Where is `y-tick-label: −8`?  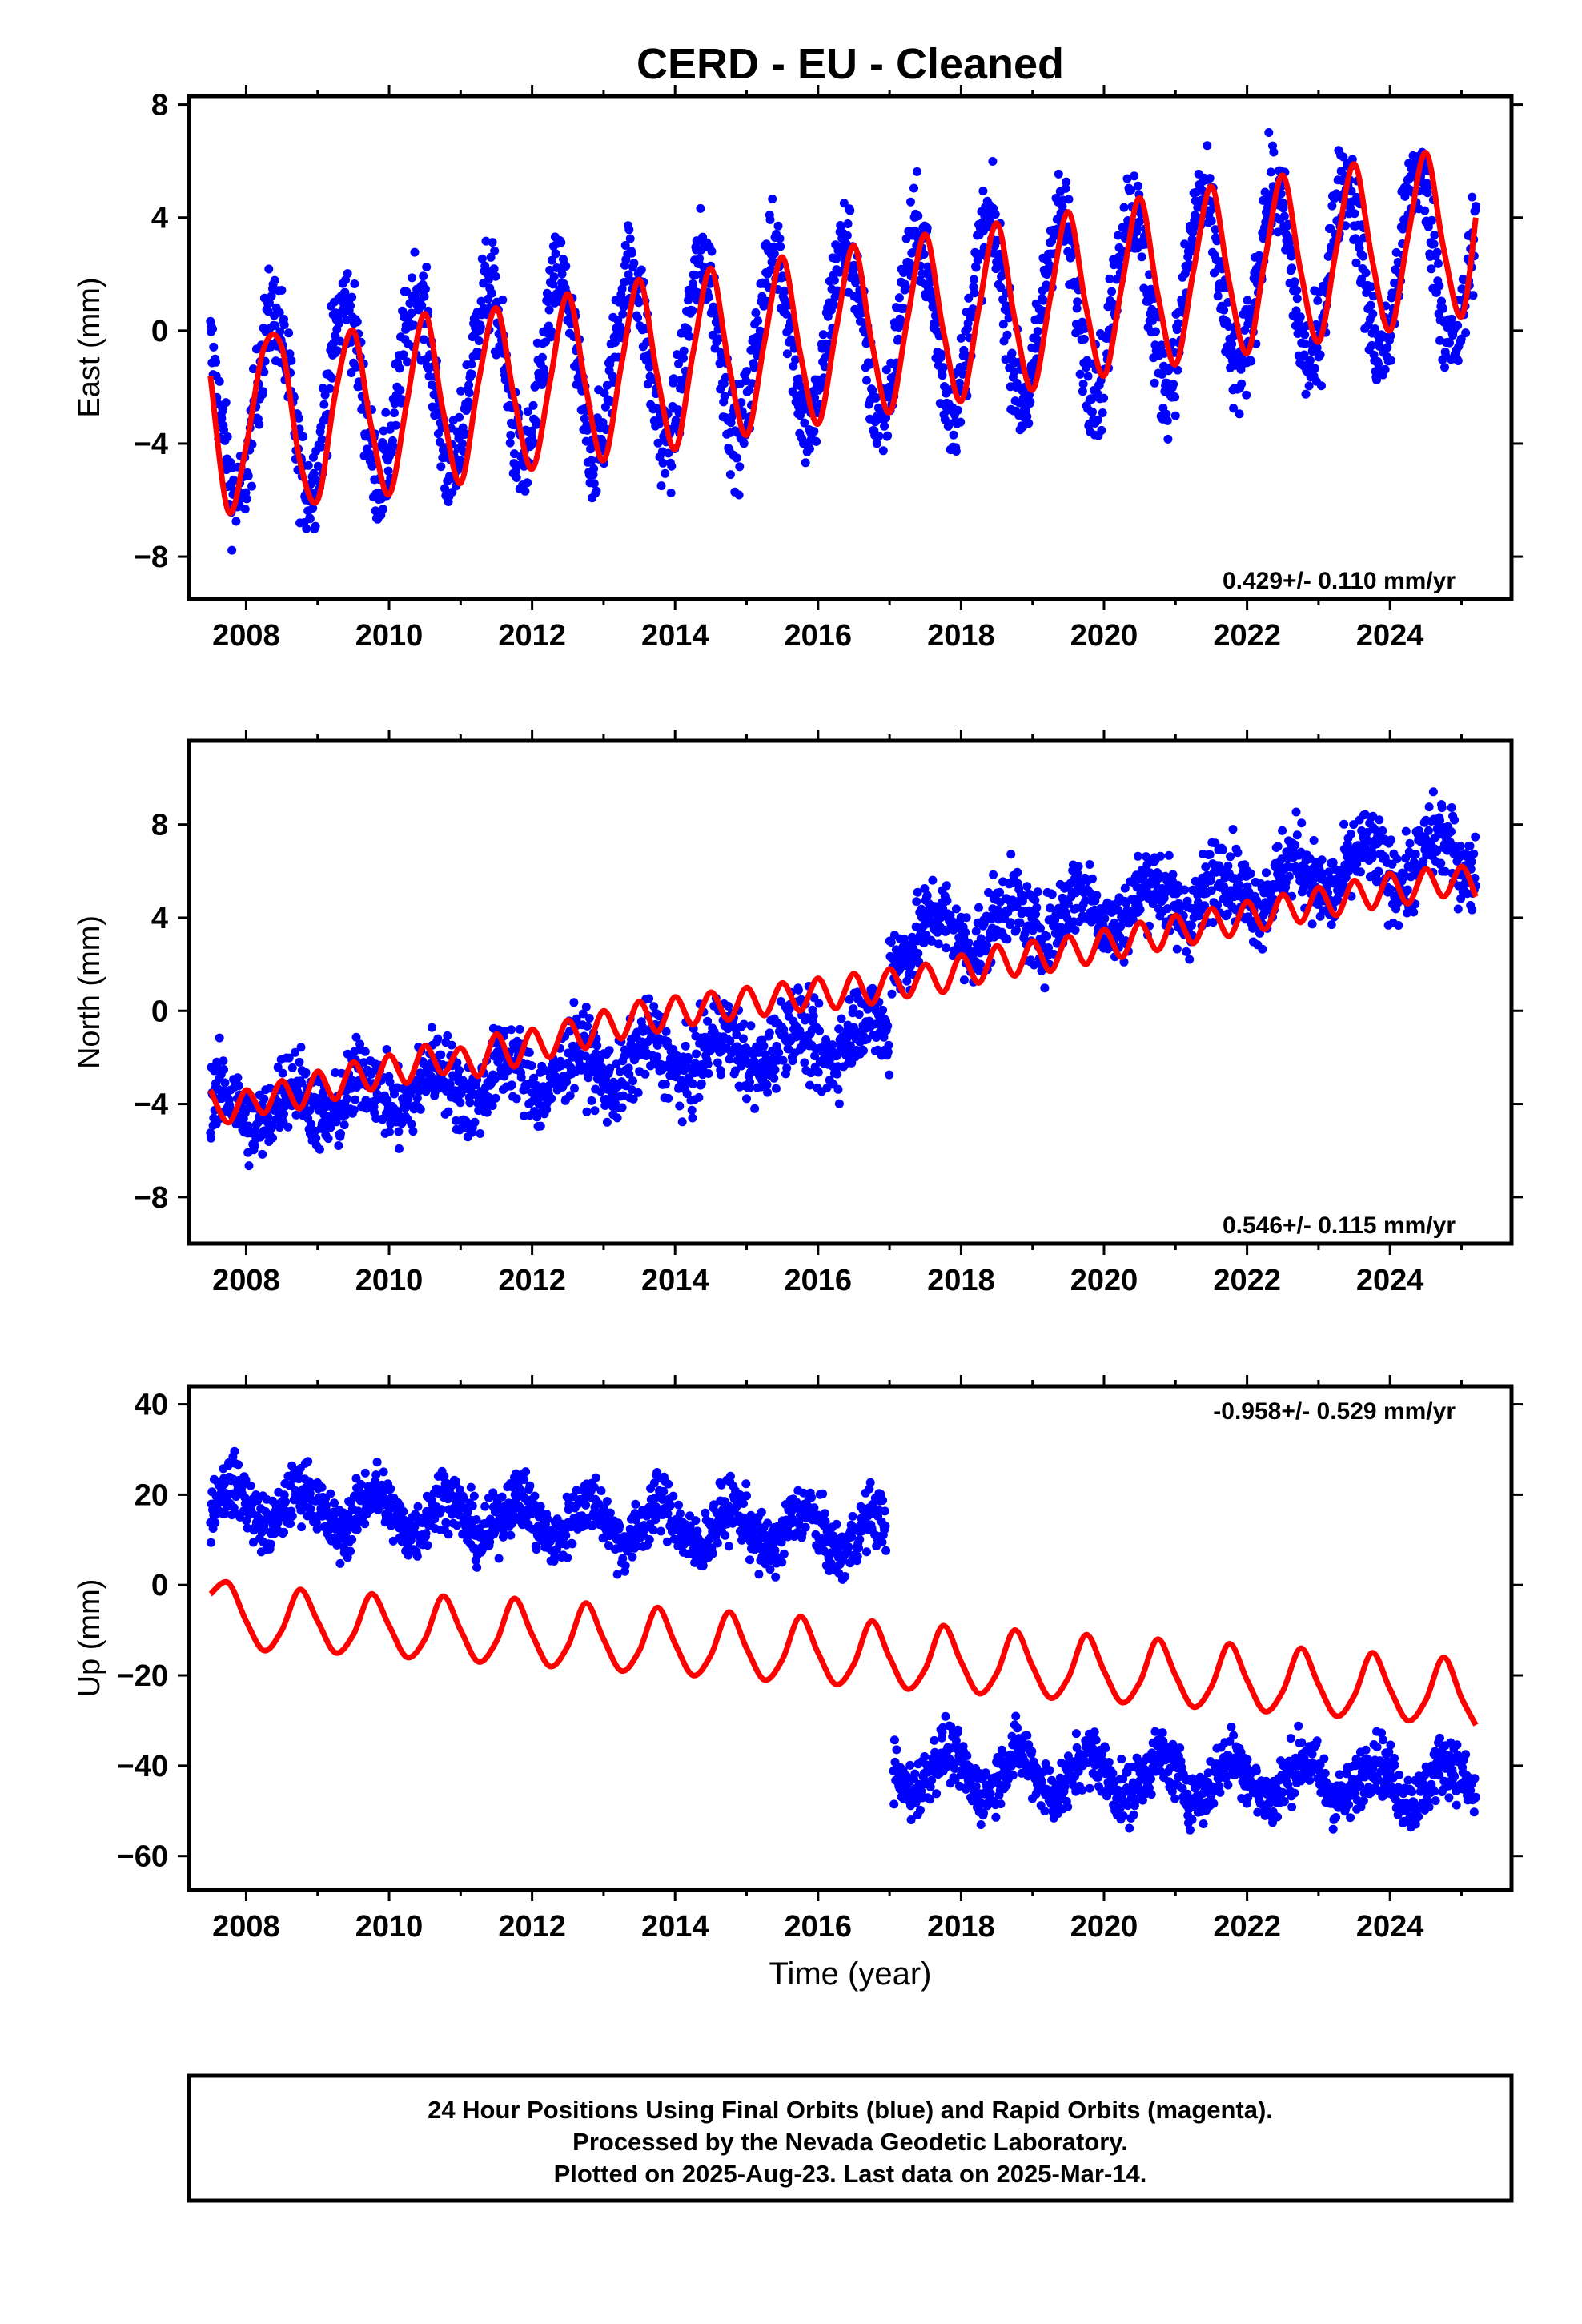 y-tick-label: −8 is located at coordinates (151, 557).